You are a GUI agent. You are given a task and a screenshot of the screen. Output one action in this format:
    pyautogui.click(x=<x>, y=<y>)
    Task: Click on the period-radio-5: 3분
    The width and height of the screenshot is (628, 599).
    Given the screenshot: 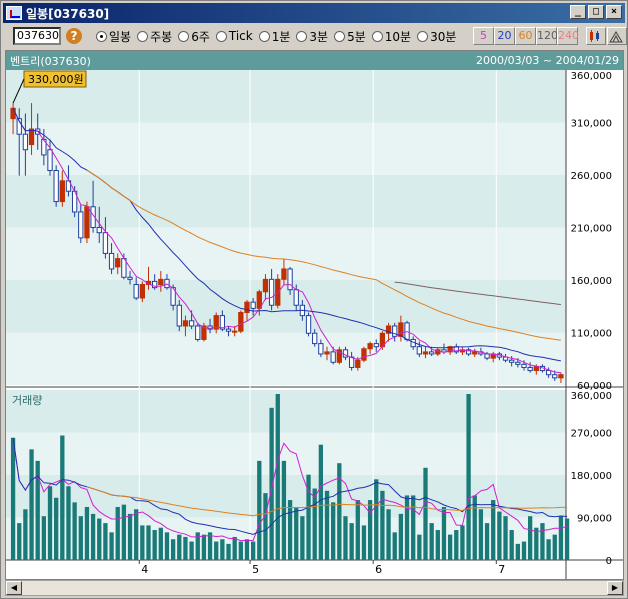 What is the action you would take?
    pyautogui.click(x=312, y=36)
    